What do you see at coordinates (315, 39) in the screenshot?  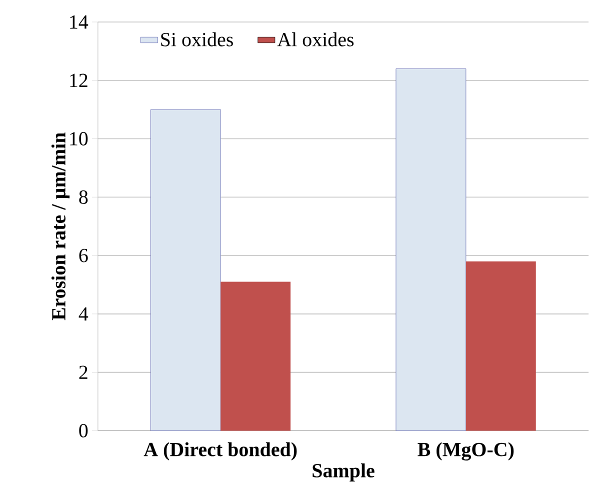 I see `legend-label: Al oxides` at bounding box center [315, 39].